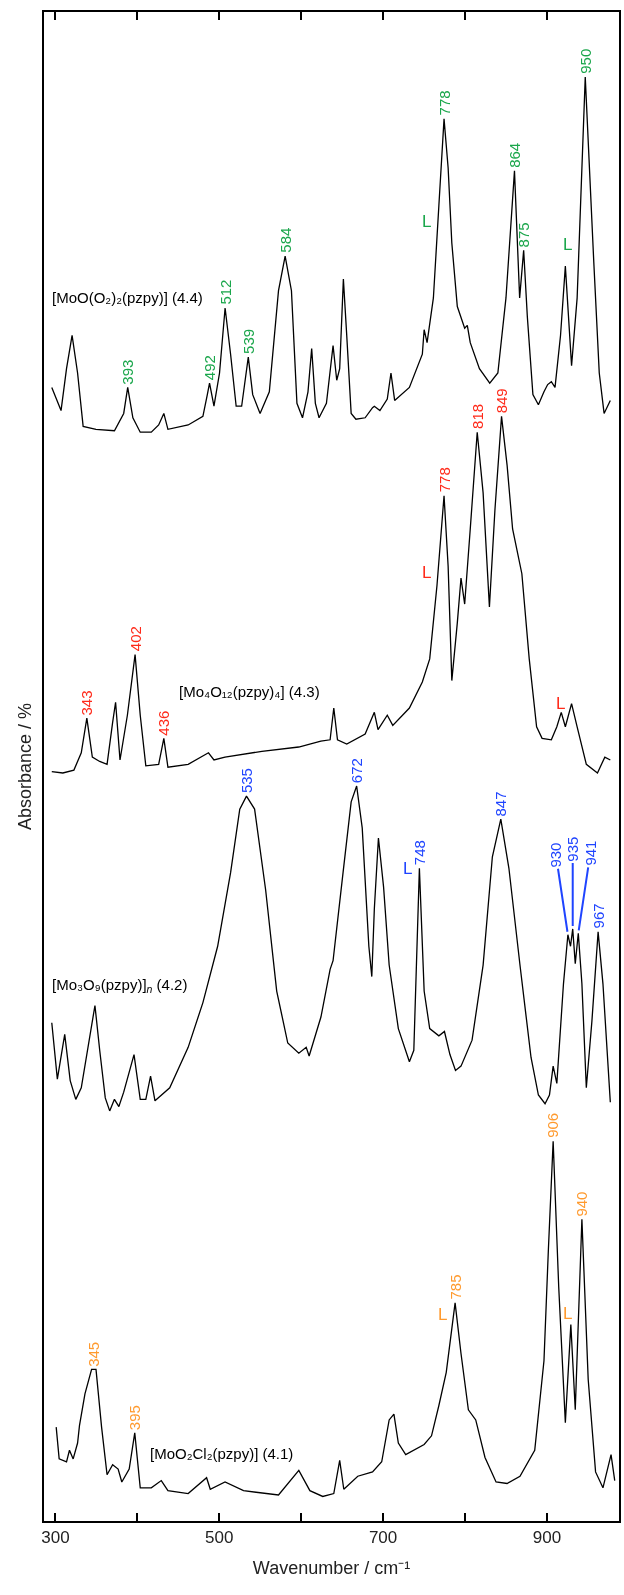 This screenshot has width=624, height=1595. I want to click on annotation: 343, so click(87, 703).